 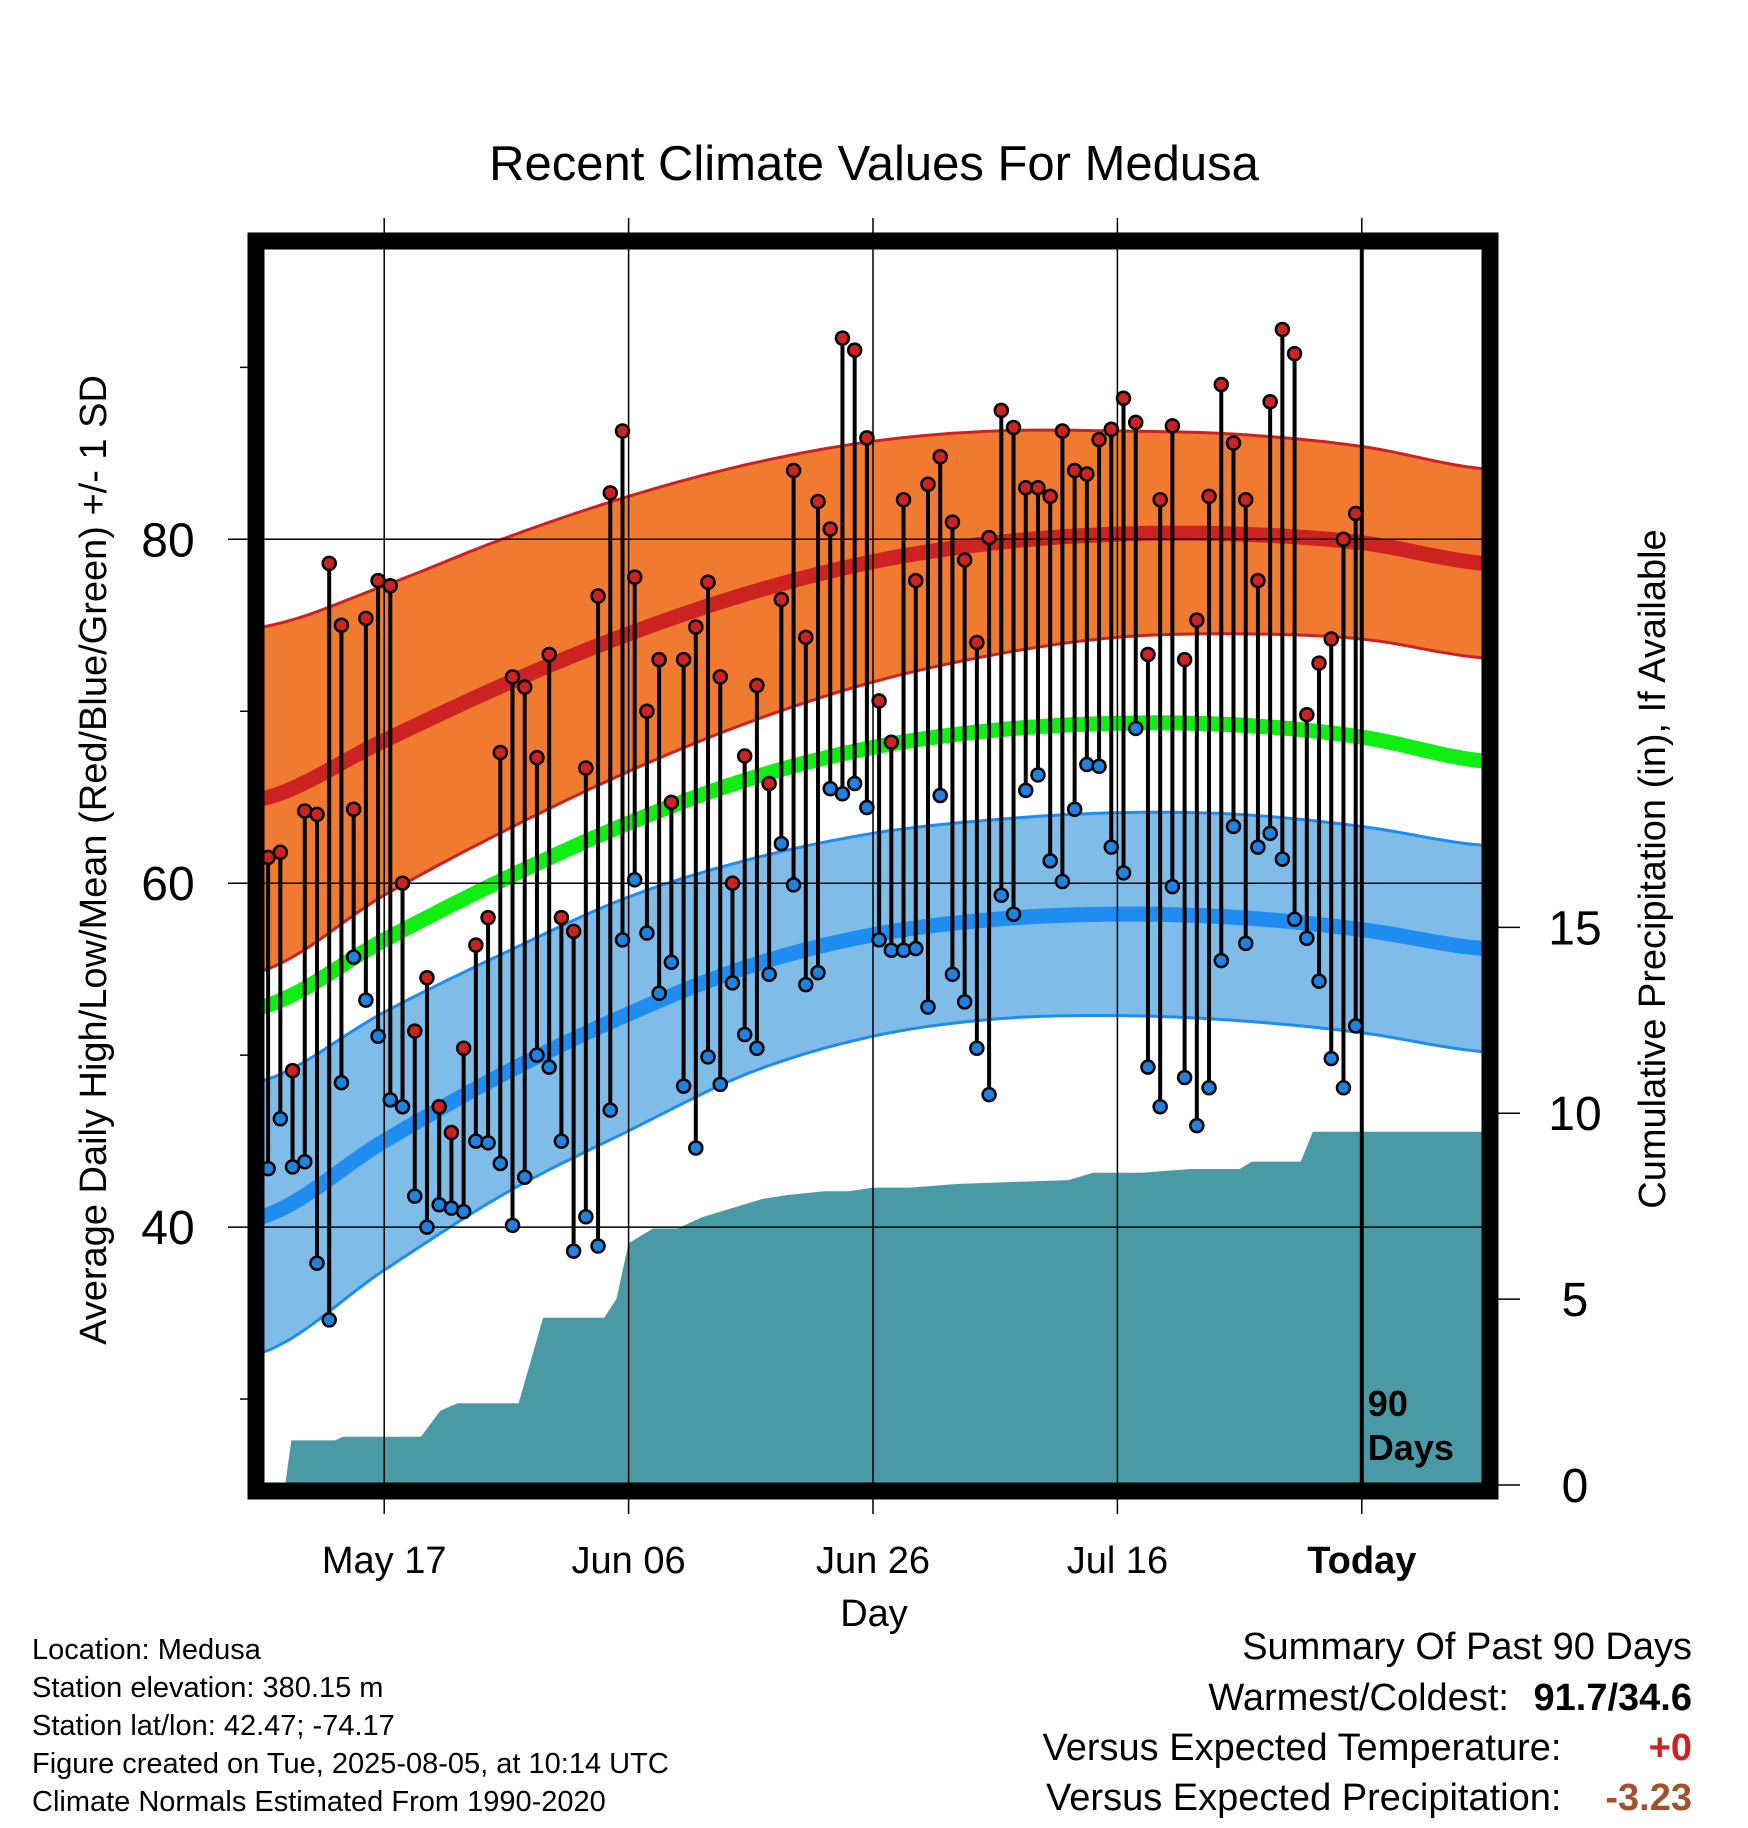 I want to click on summary-precipitation: Versus Expected Precipitation: -3.23, so click(x=1369, y=1798).